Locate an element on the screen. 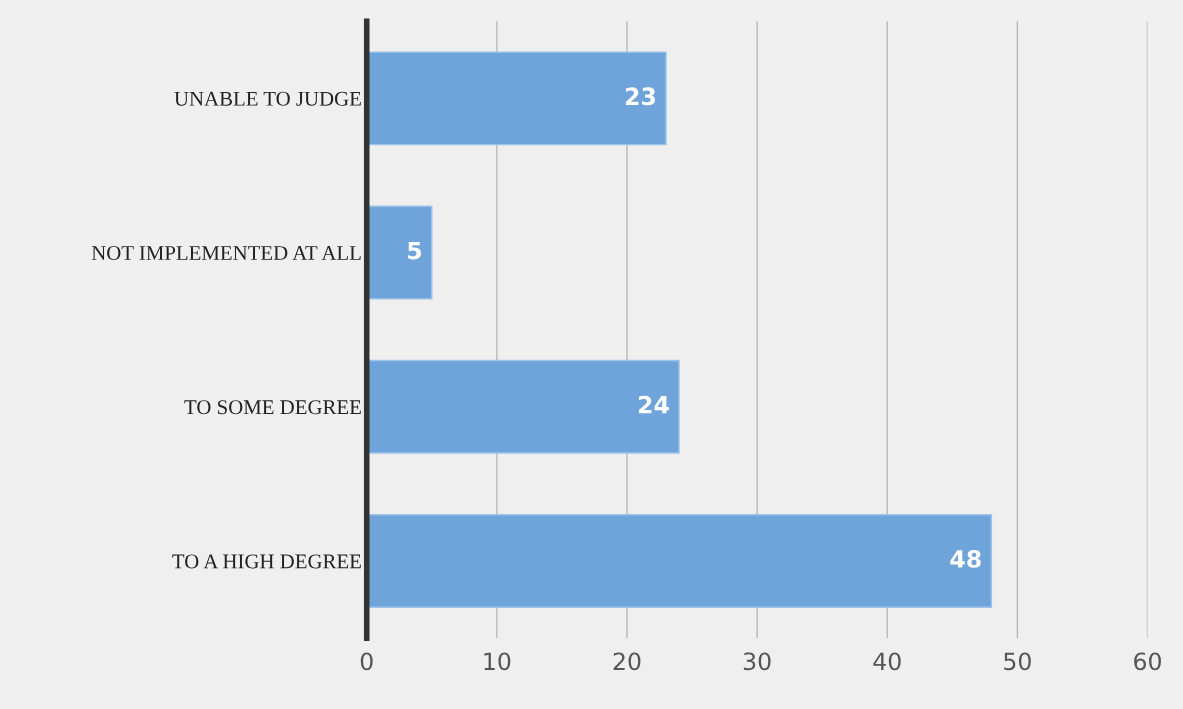 This screenshot has width=1183, height=709. x-tick-label: 30 is located at coordinates (757, 661).